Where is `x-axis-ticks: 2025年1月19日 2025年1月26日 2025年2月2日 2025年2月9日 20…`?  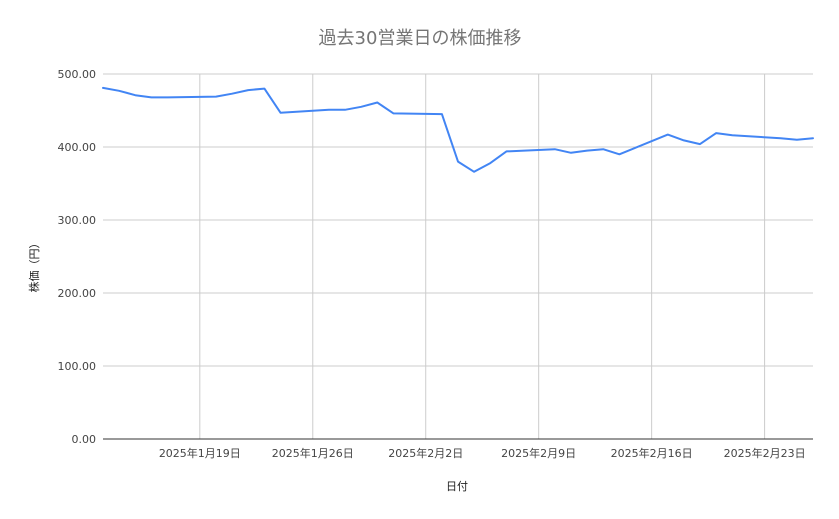 x-axis-ticks: 2025年1月19日 2025年1月26日 2025年2月2日 2025年2月9日 20… is located at coordinates (482, 453).